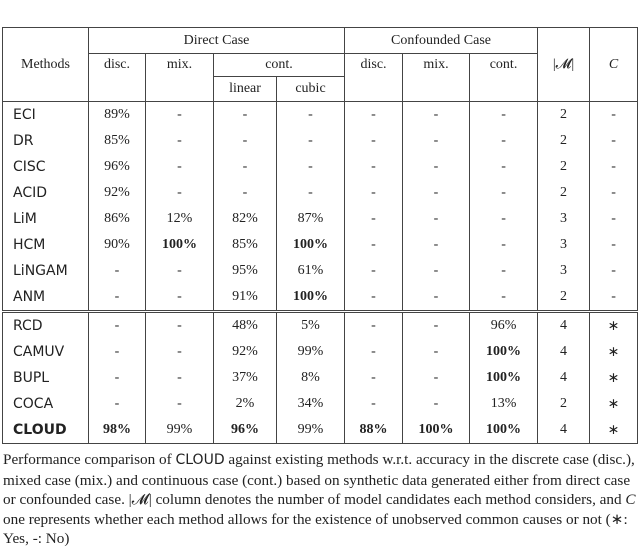 The width and height of the screenshot is (640, 549). I want to click on header-methods: Methods, so click(45, 64).